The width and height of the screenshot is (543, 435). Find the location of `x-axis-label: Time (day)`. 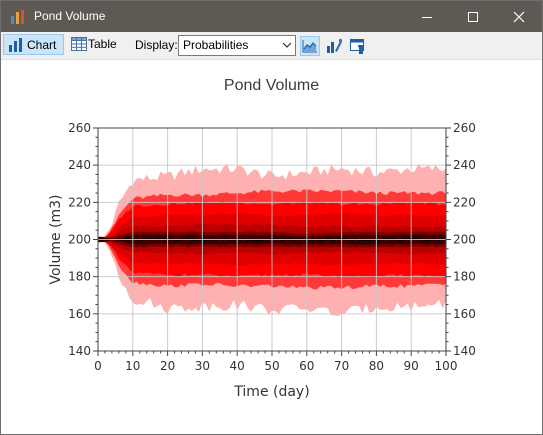

x-axis-label: Time (day) is located at coordinates (271, 392).